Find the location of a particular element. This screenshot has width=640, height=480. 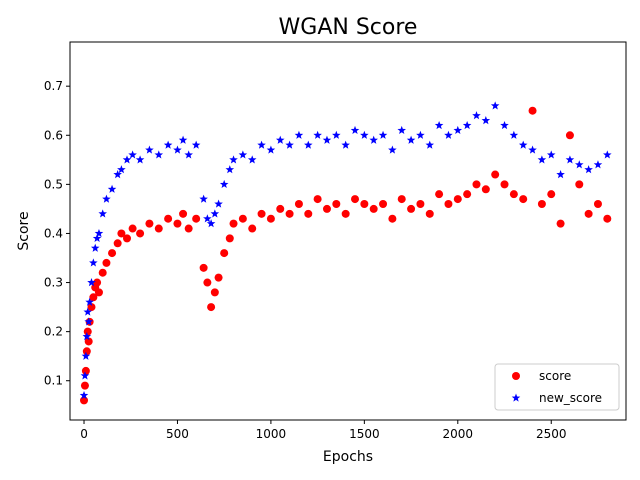

x-tick-label: 2500 is located at coordinates (551, 434).